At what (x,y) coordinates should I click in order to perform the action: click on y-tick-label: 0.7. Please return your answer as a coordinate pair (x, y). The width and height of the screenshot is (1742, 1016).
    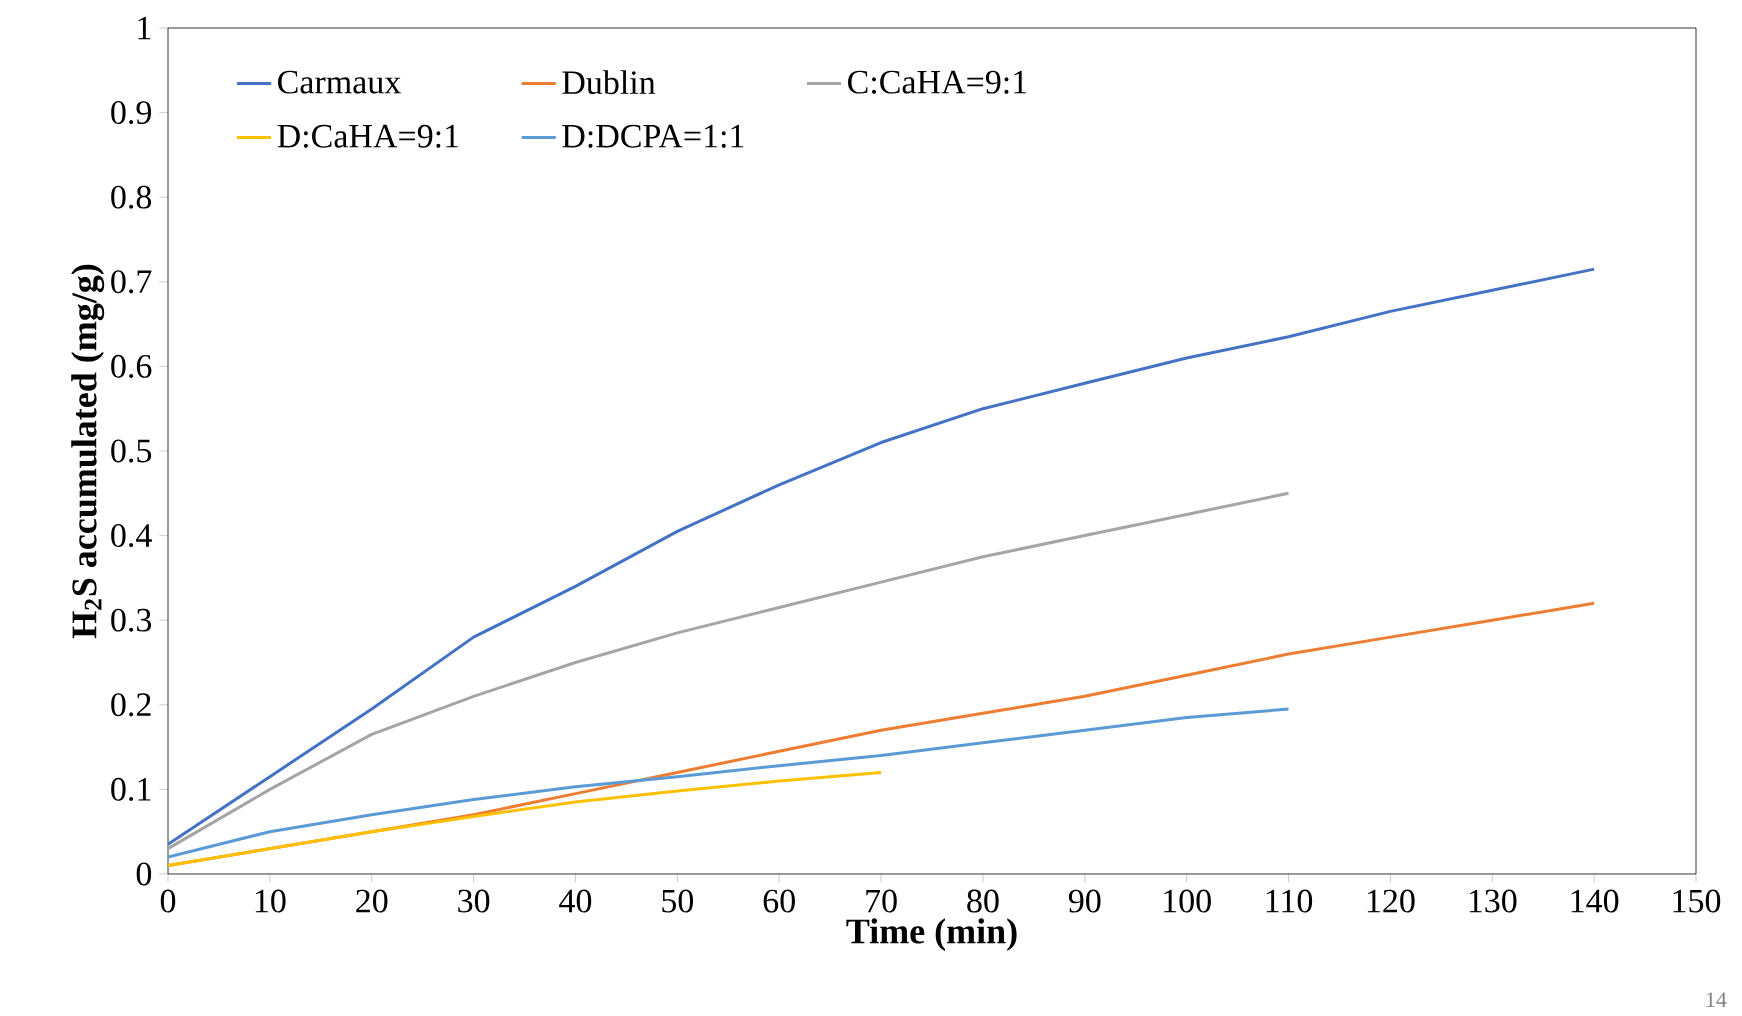
    Looking at the image, I should click on (131, 282).